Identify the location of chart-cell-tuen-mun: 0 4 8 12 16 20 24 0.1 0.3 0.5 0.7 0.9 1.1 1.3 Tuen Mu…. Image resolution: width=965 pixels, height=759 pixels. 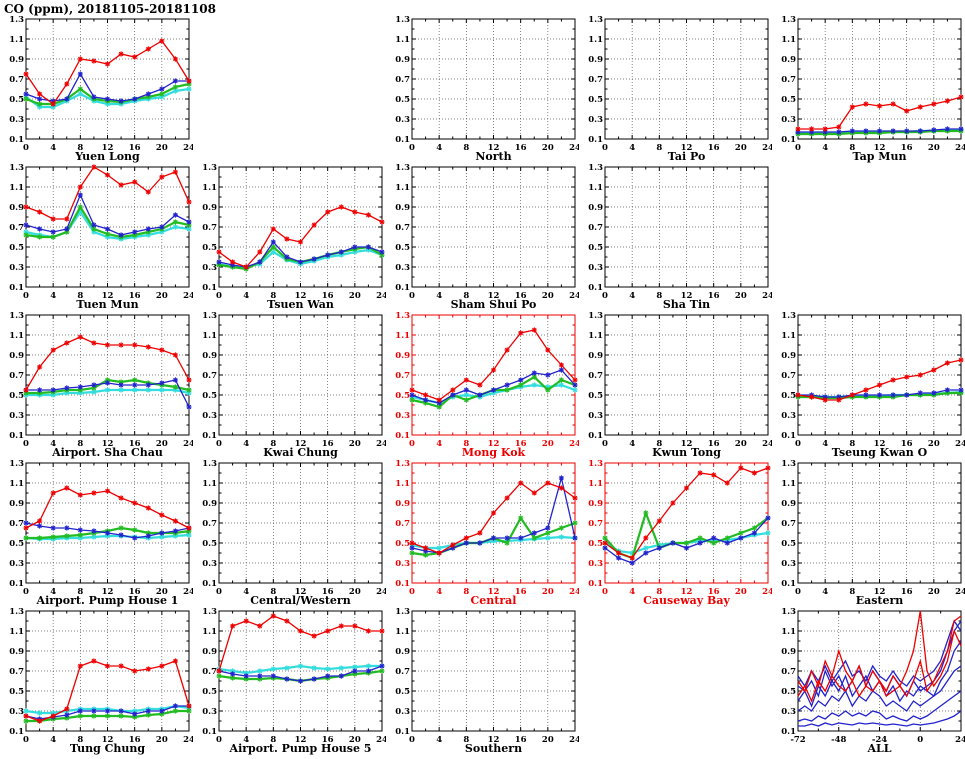
(97, 237).